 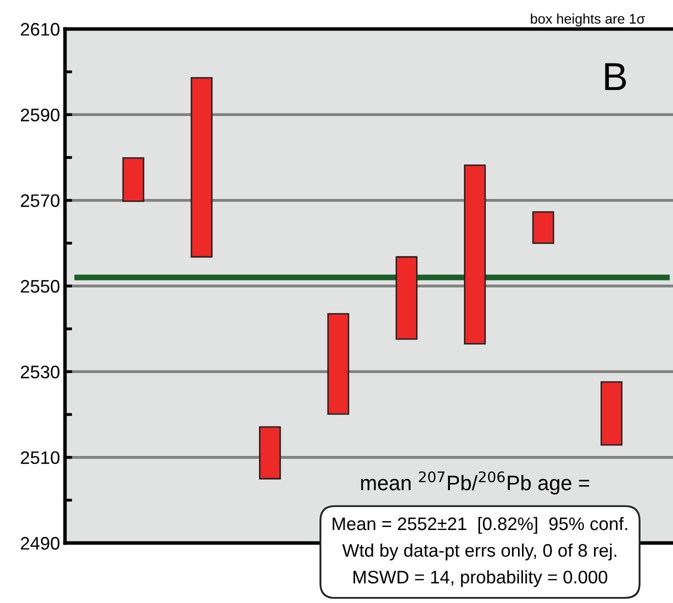 What do you see at coordinates (40, 457) in the screenshot?
I see `y-tick-label: 2510` at bounding box center [40, 457].